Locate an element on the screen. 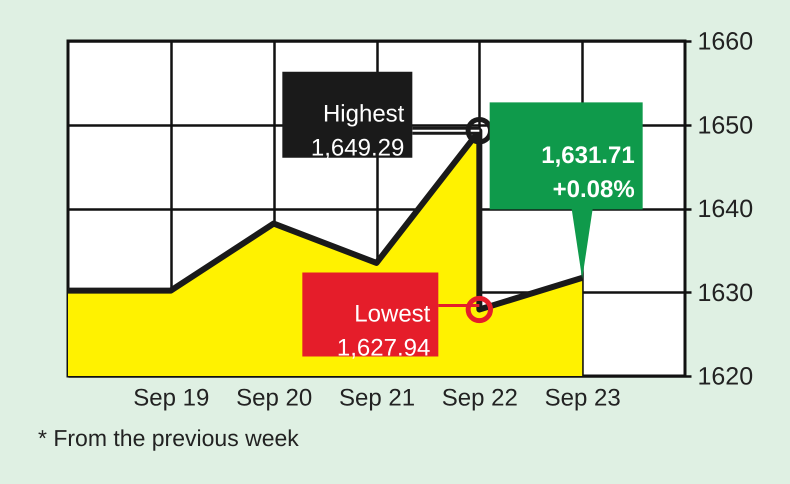 The width and height of the screenshot is (790, 484). x-tick-label: Sep 23 is located at coordinates (582, 398).